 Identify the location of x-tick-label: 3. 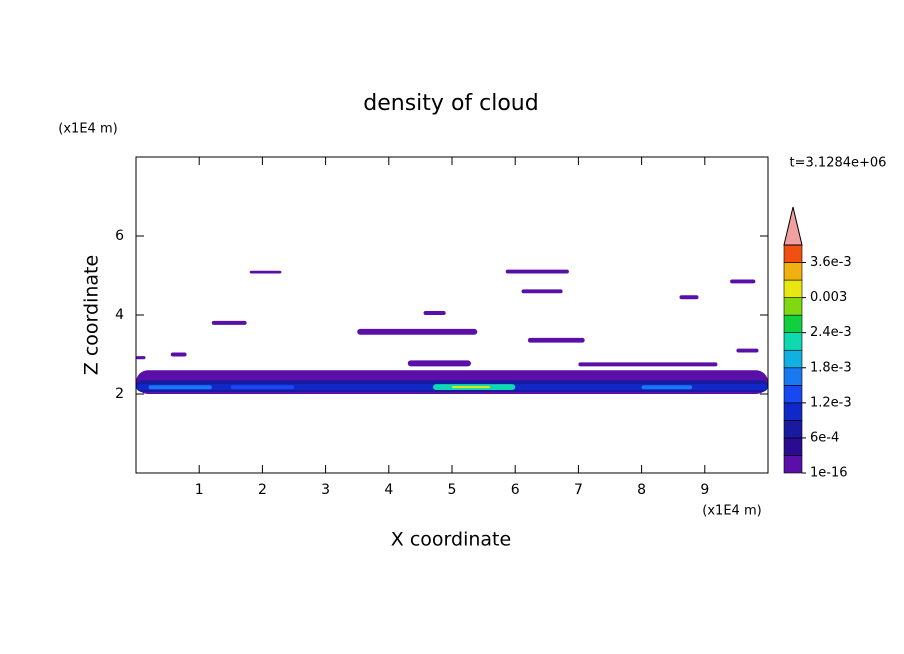
(325, 490).